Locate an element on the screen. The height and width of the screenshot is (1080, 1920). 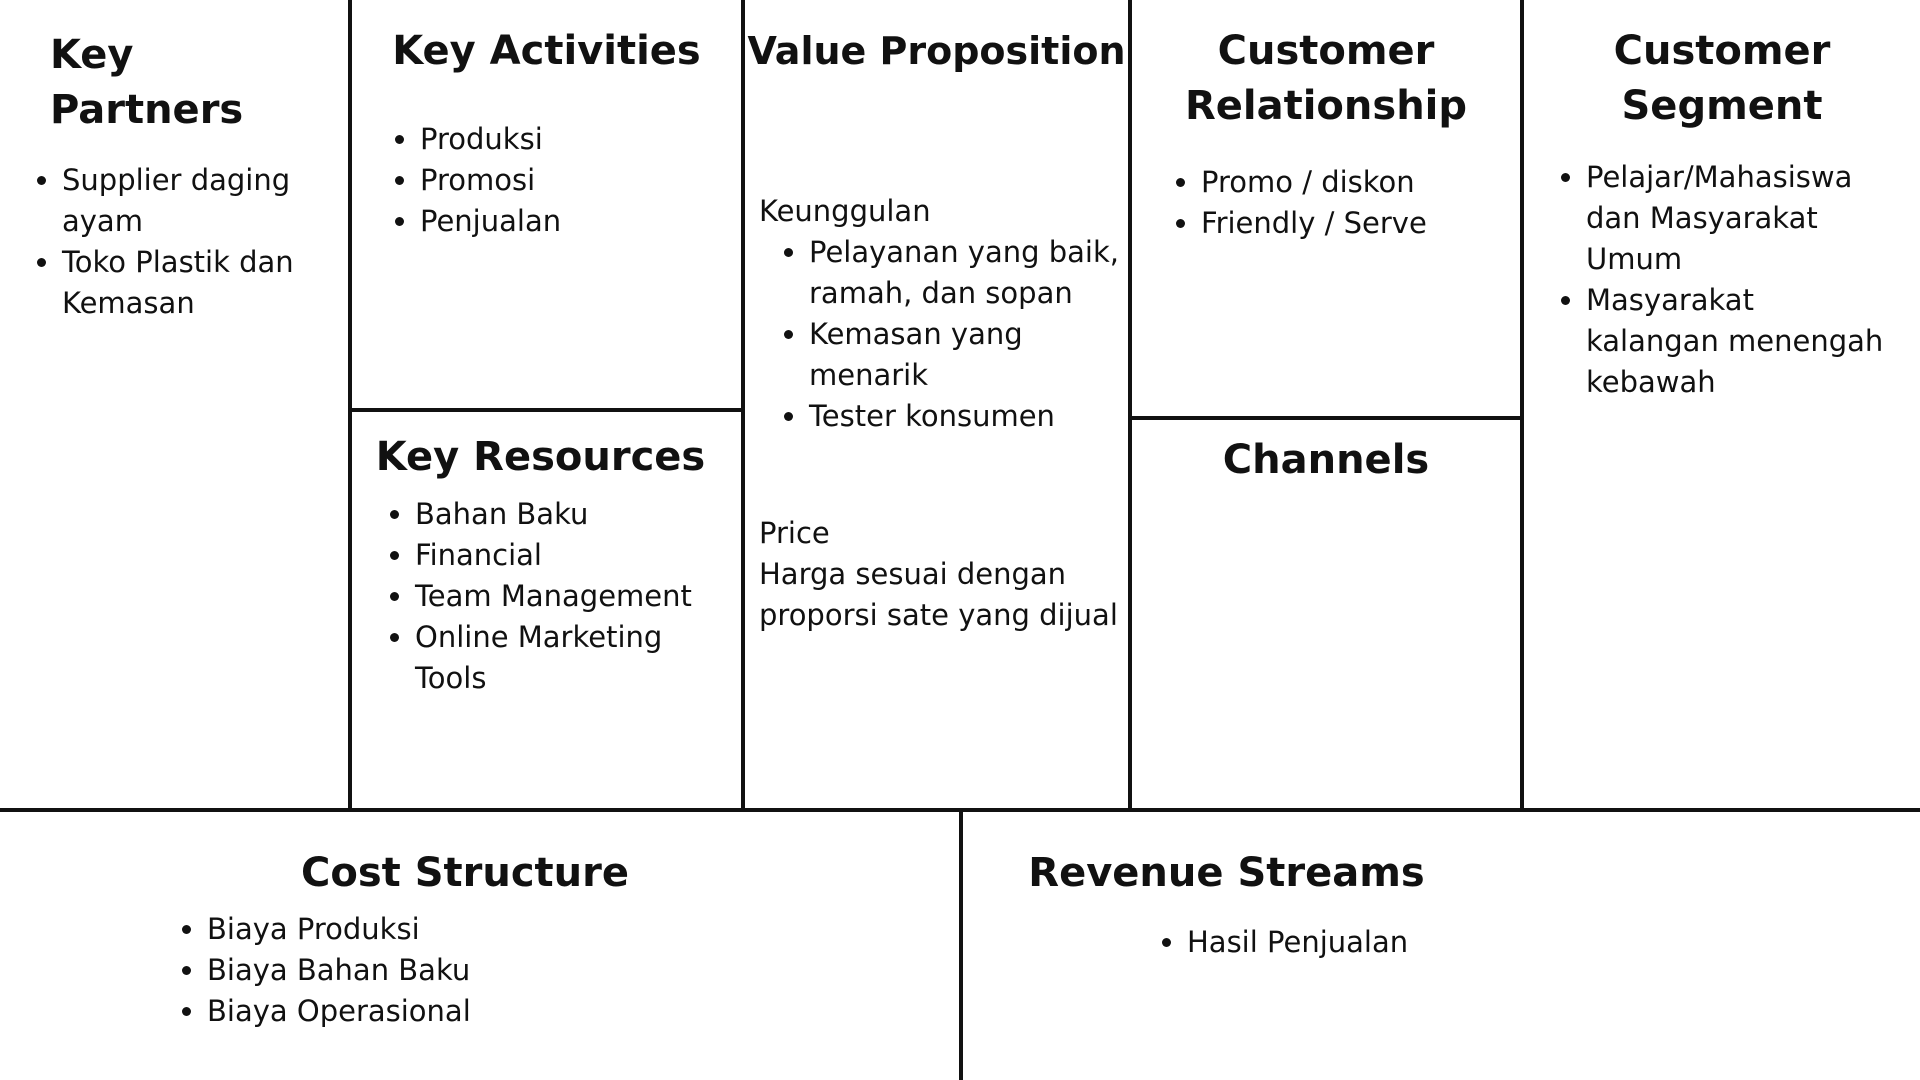
list-item: Team Management is located at coordinates (570, 596).